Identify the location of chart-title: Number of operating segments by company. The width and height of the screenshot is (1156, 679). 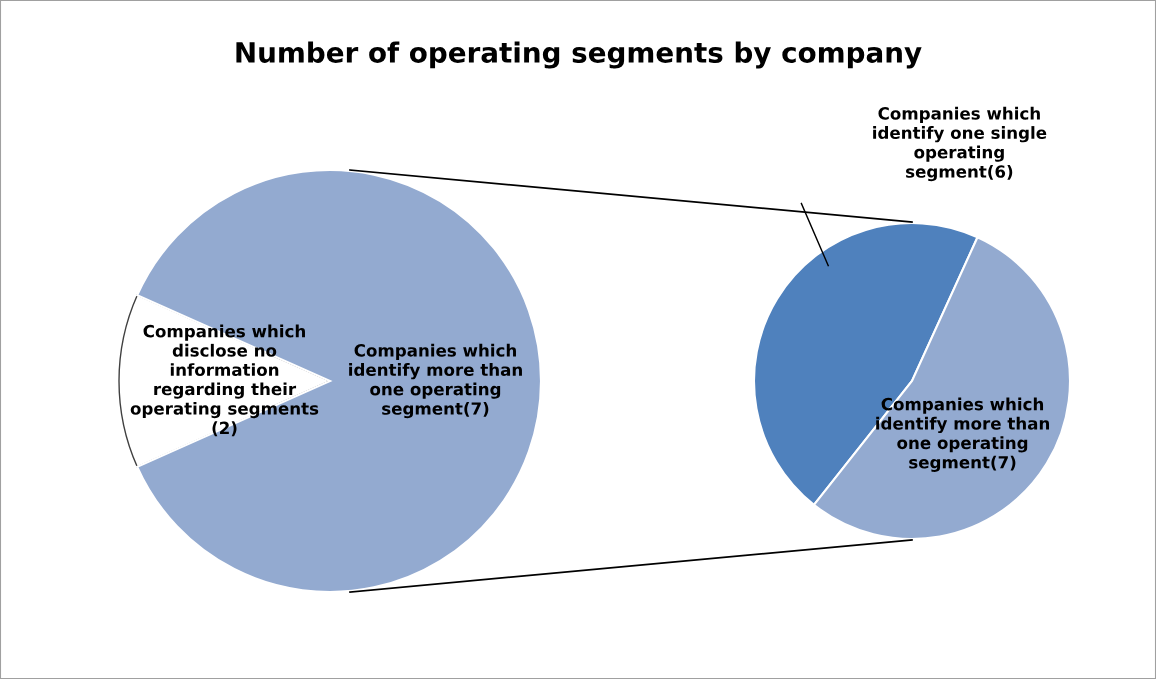
(579, 55).